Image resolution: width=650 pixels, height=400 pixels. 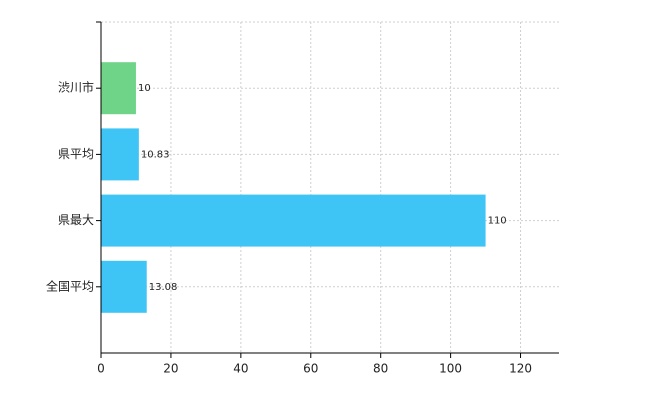 I want to click on value-label: 10, so click(x=144, y=88).